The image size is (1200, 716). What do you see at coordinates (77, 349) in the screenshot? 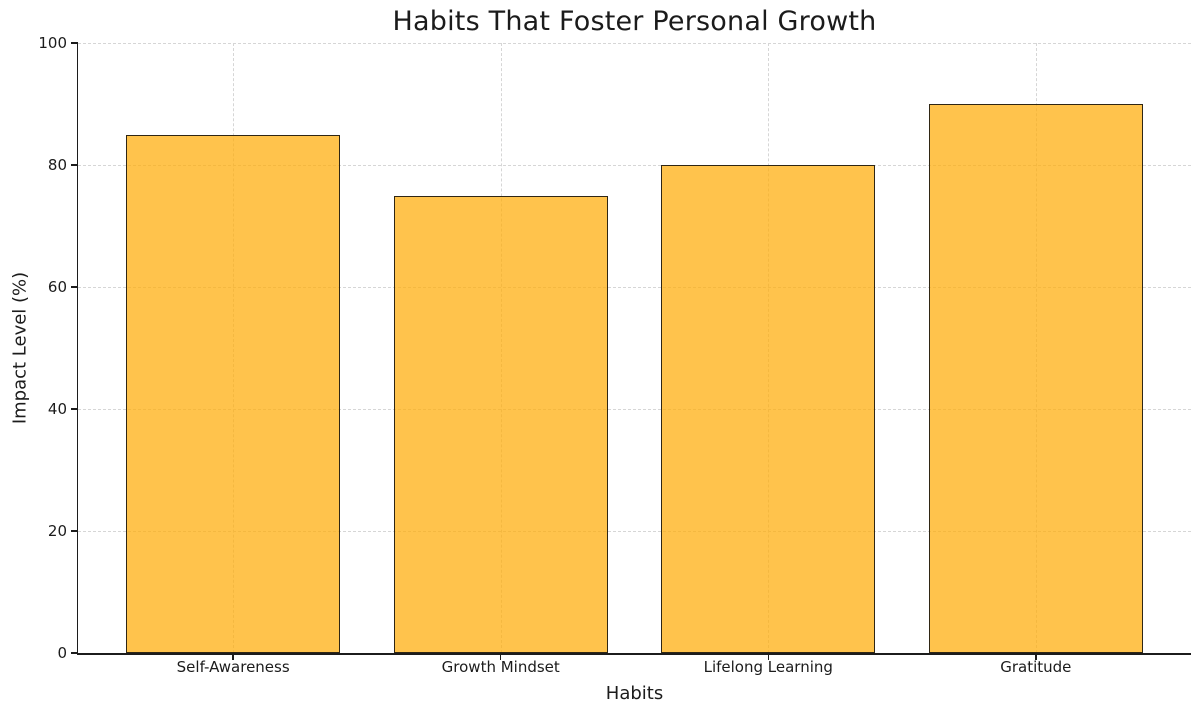
I see `y-axis-spine` at bounding box center [77, 349].